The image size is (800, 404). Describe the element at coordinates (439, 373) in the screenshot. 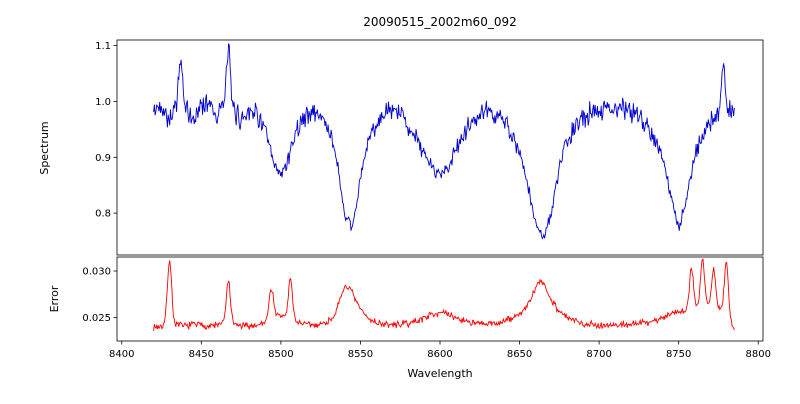

I see `x-axis-label: Wavelength` at that location.